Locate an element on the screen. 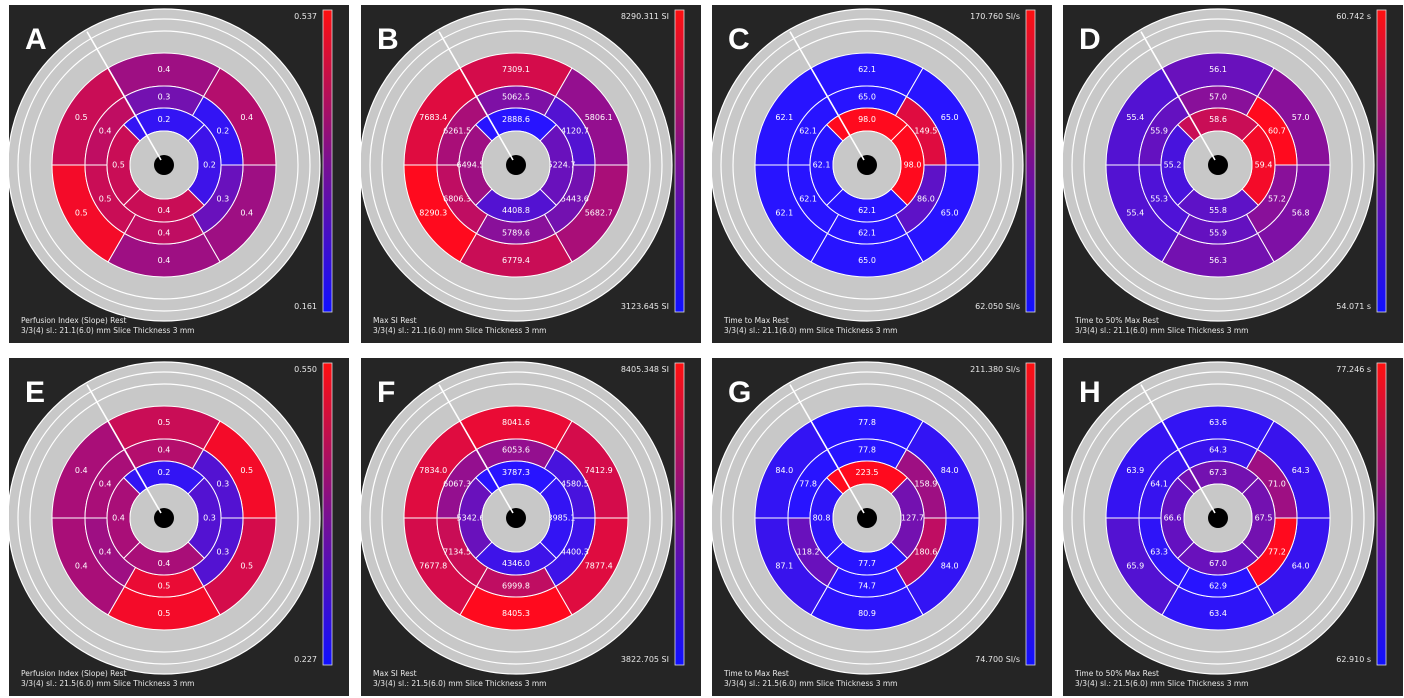 This screenshot has height=698, width=1404. inner-segment-label: 0.3 is located at coordinates (209, 518).